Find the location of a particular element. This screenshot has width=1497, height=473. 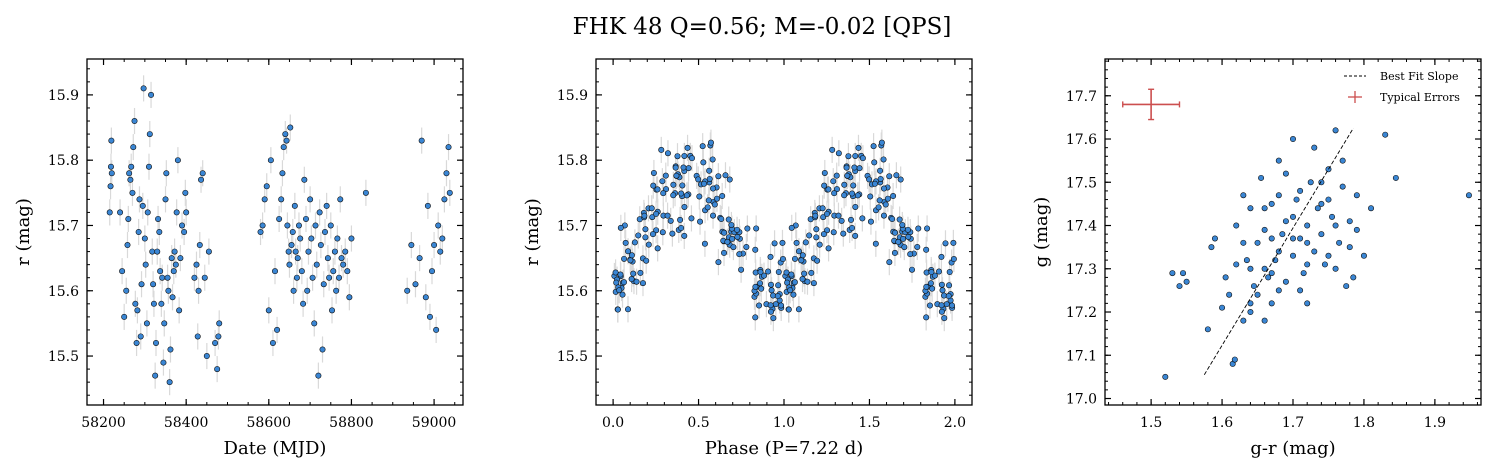

y-tick-label: 17.7 is located at coordinates (1081, 97).